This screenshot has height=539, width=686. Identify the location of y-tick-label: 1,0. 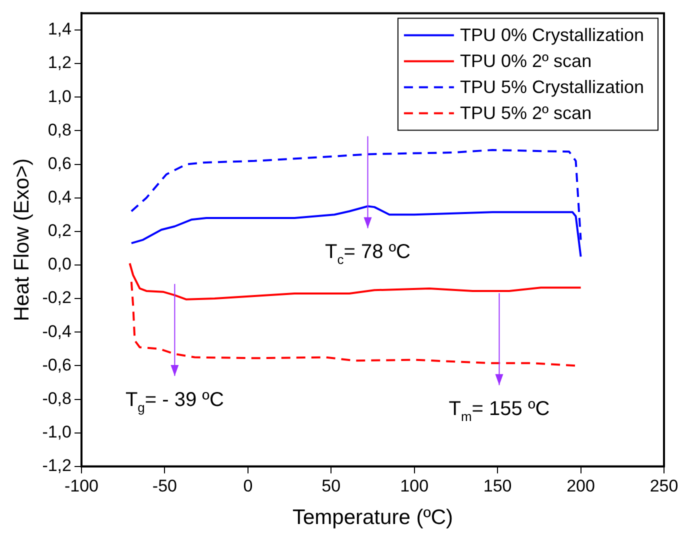
(60, 96).